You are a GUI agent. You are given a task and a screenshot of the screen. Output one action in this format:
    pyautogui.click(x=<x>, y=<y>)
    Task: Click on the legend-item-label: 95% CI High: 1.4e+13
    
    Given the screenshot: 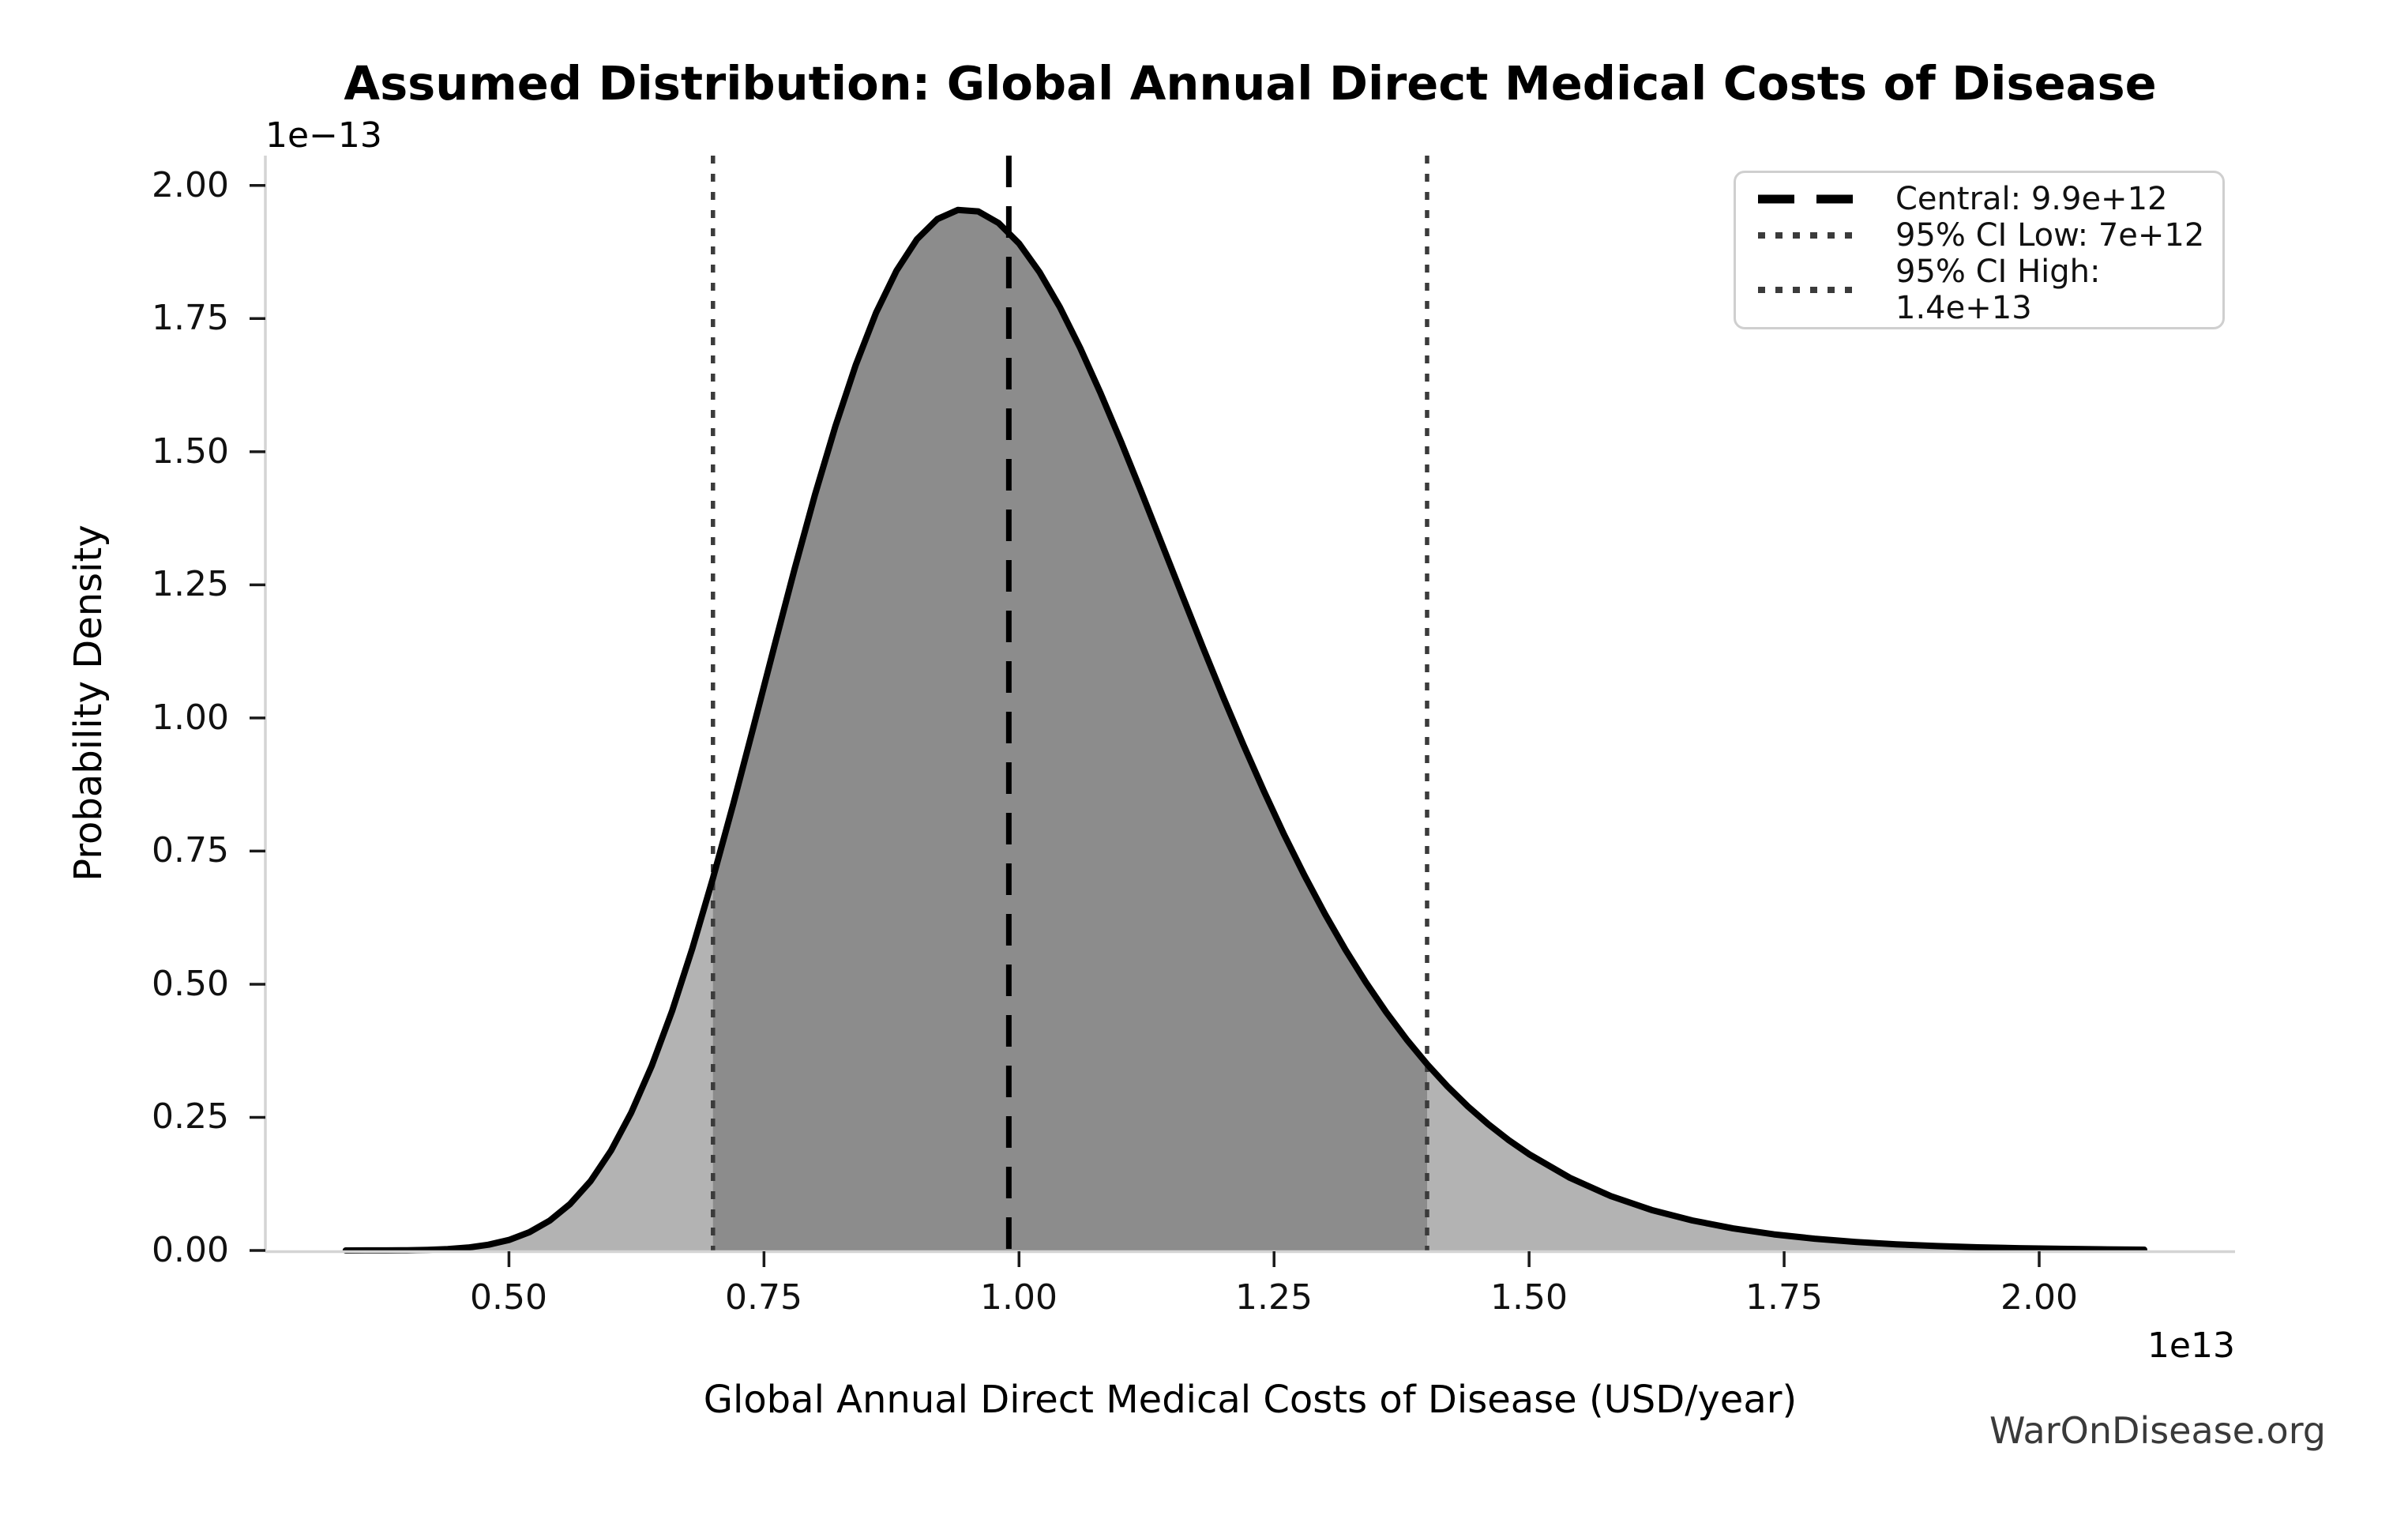 What is the action you would take?
    pyautogui.click(x=1998, y=290)
    